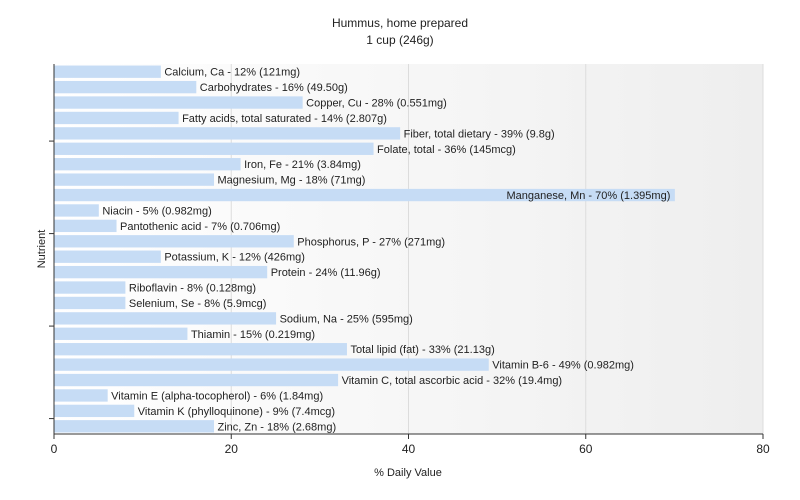  What do you see at coordinates (54, 449) in the screenshot?
I see `x-tick-label: 0` at bounding box center [54, 449].